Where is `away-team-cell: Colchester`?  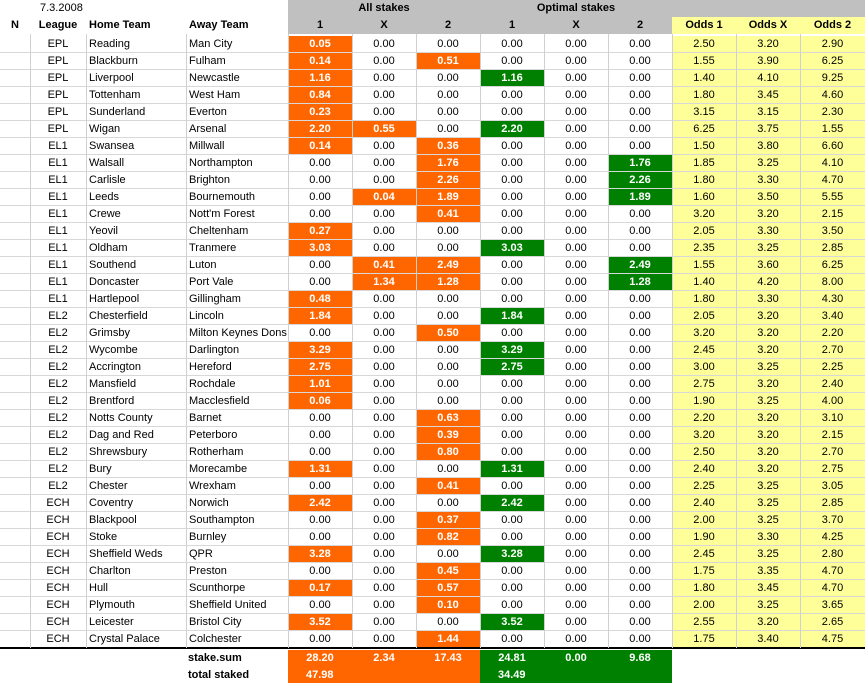
away-team-cell: Colchester is located at coordinates (237, 639).